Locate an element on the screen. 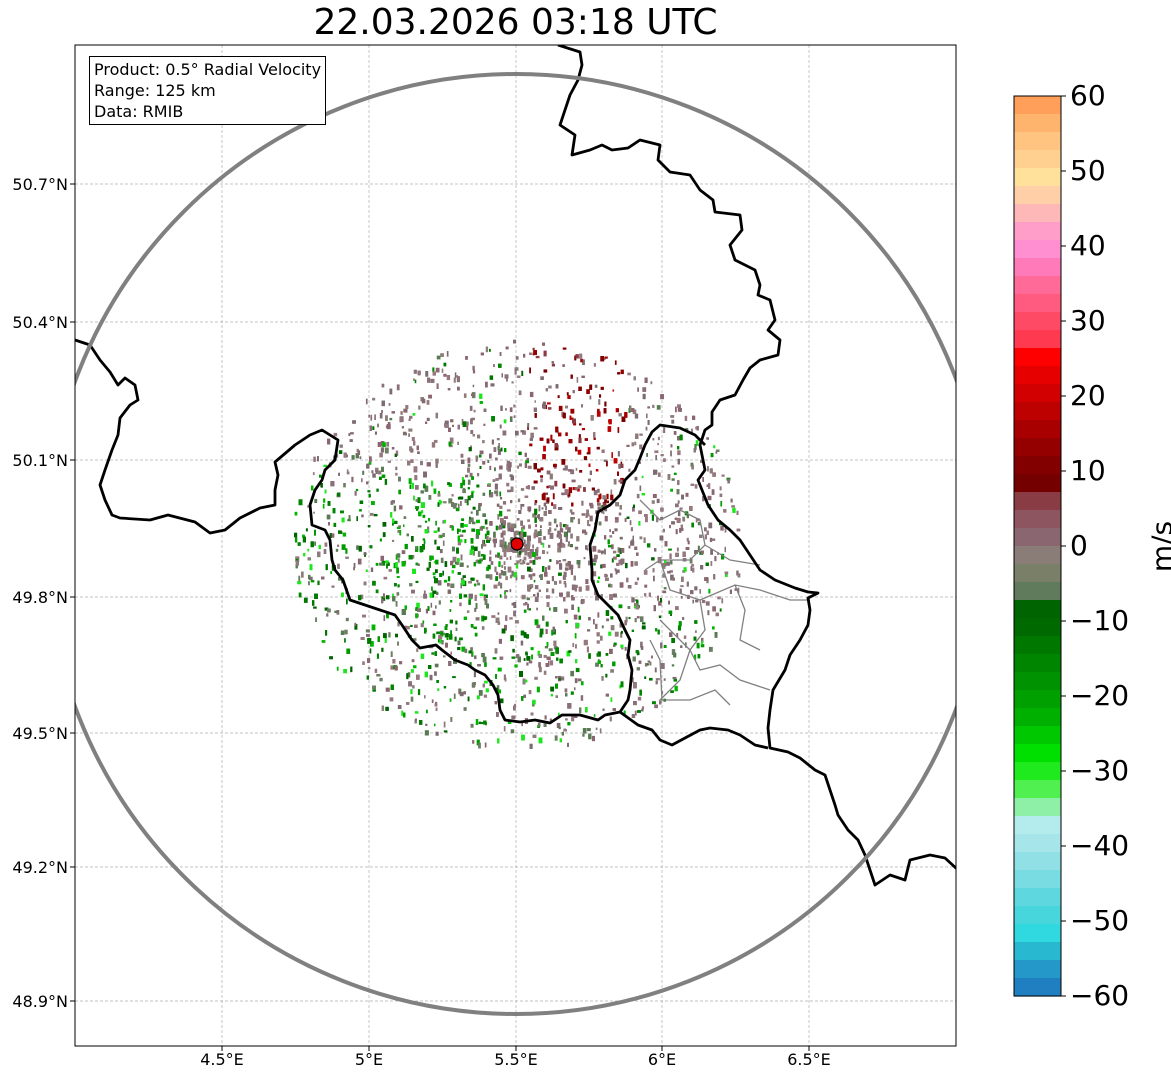  colorbar-tick: 50 is located at coordinates (1088, 170).